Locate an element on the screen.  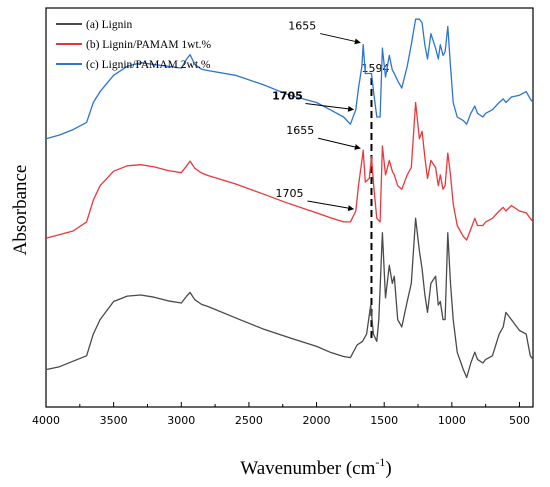
x-tick-label: 1000 is located at coordinates (452, 420).